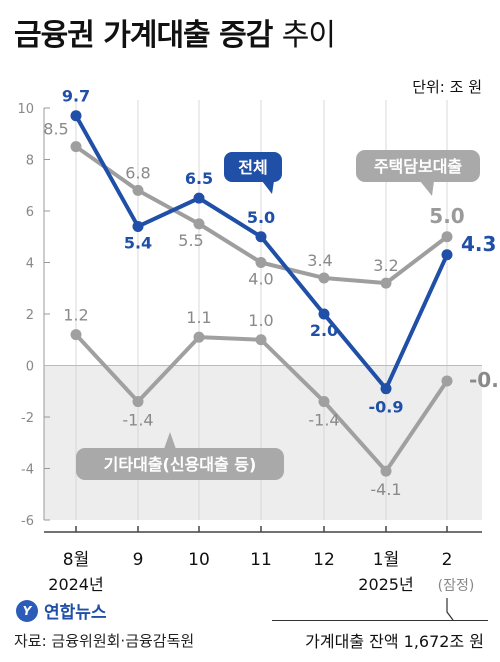  I want to click on logo-text: 연합뉴스, so click(75, 613).